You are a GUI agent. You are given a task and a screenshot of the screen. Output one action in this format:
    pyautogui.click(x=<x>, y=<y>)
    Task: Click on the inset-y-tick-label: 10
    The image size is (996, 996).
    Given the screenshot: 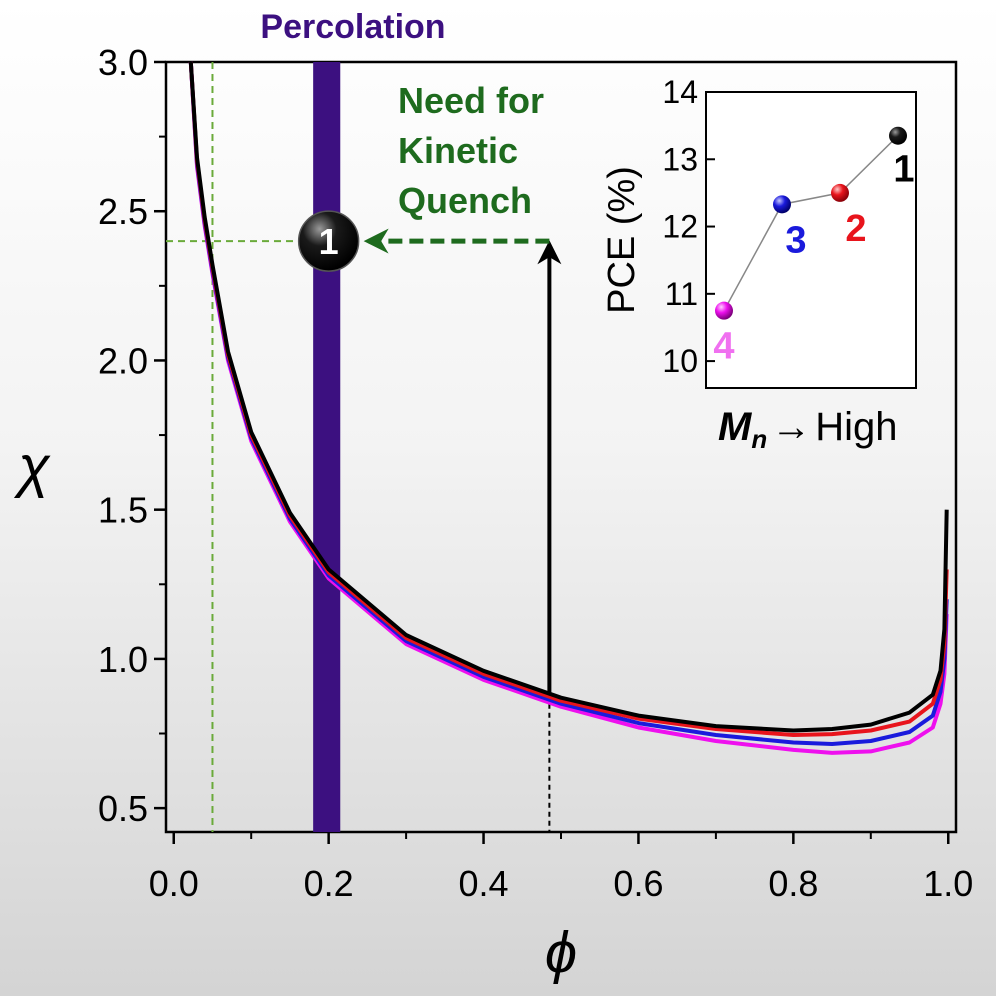 What is the action you would take?
    pyautogui.click(x=680, y=361)
    